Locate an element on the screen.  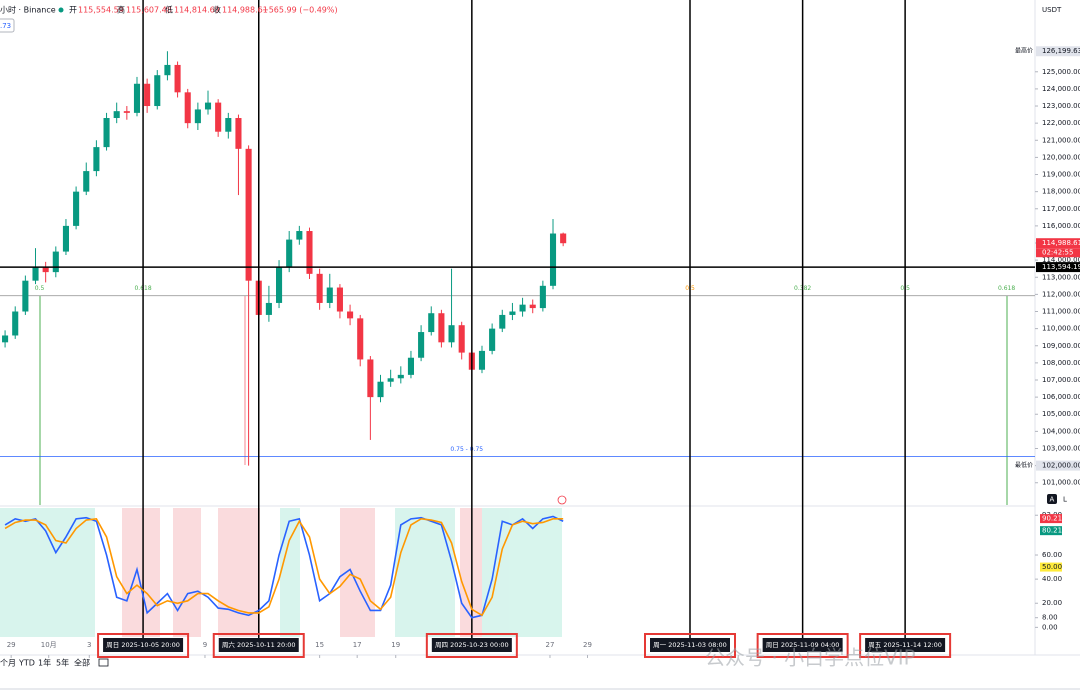
y-tick-label: 106,000.00 is located at coordinates (1061, 397).